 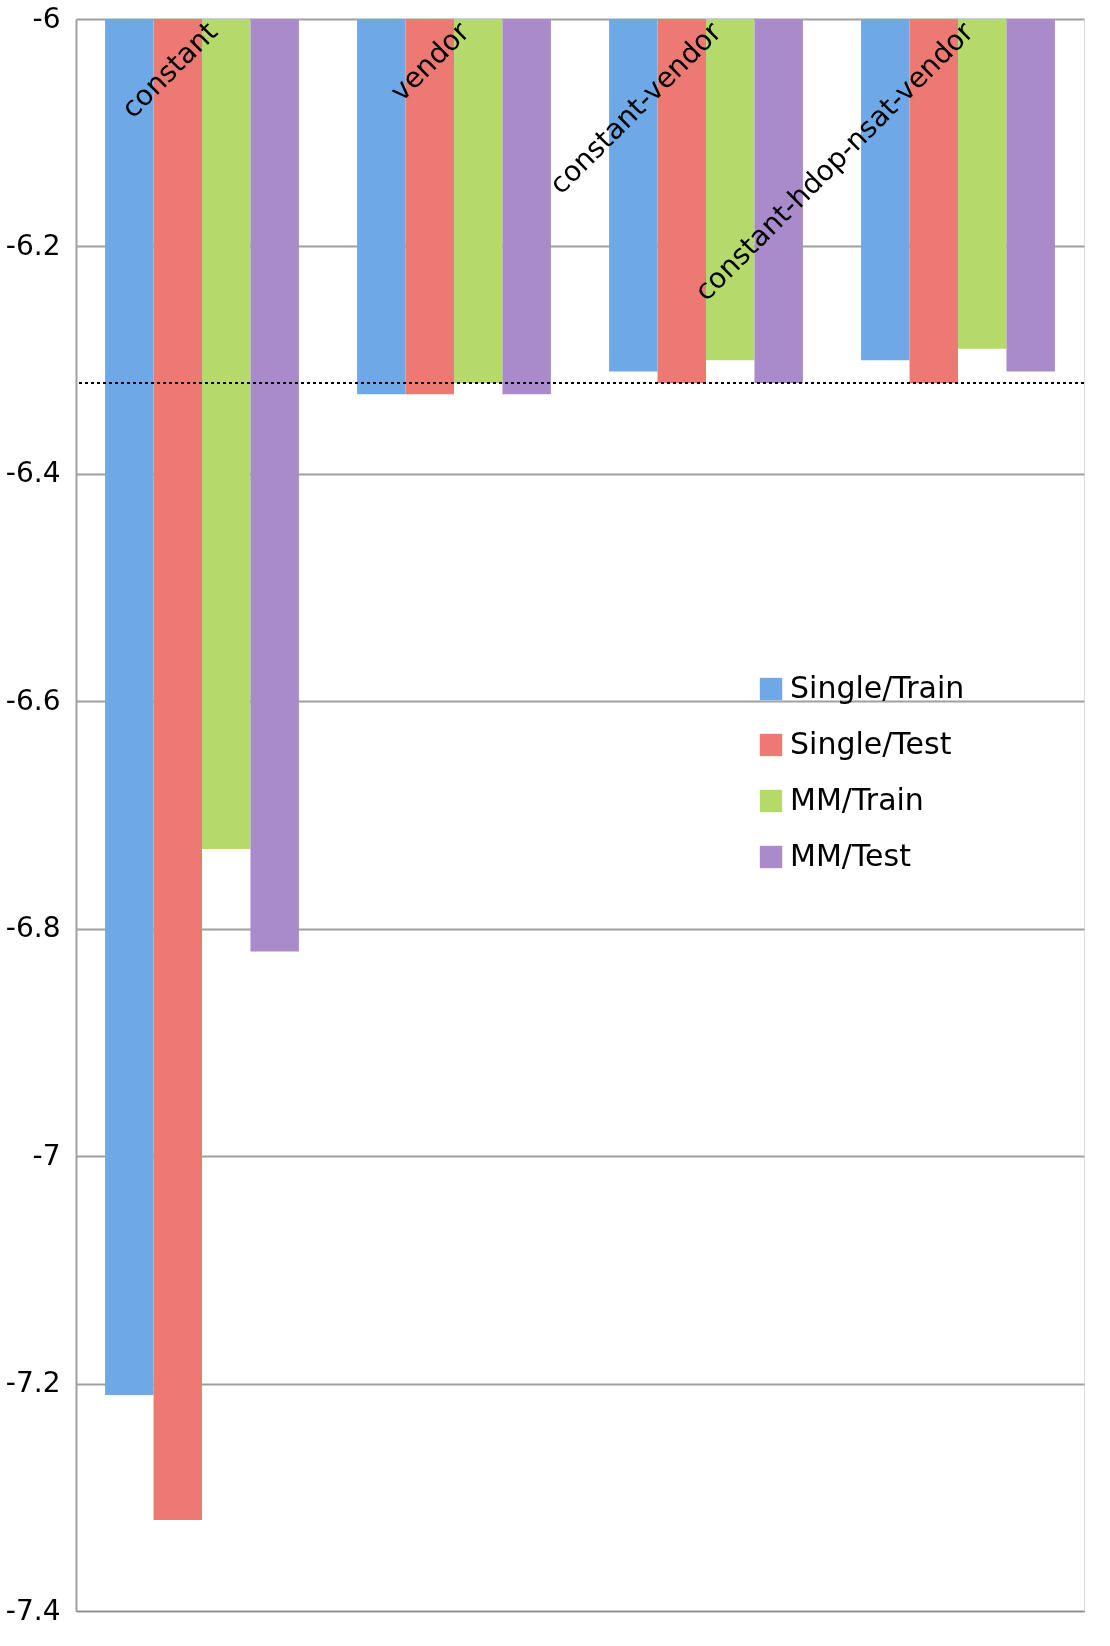 I want to click on y-tick-label: -6.4, so click(x=33, y=473).